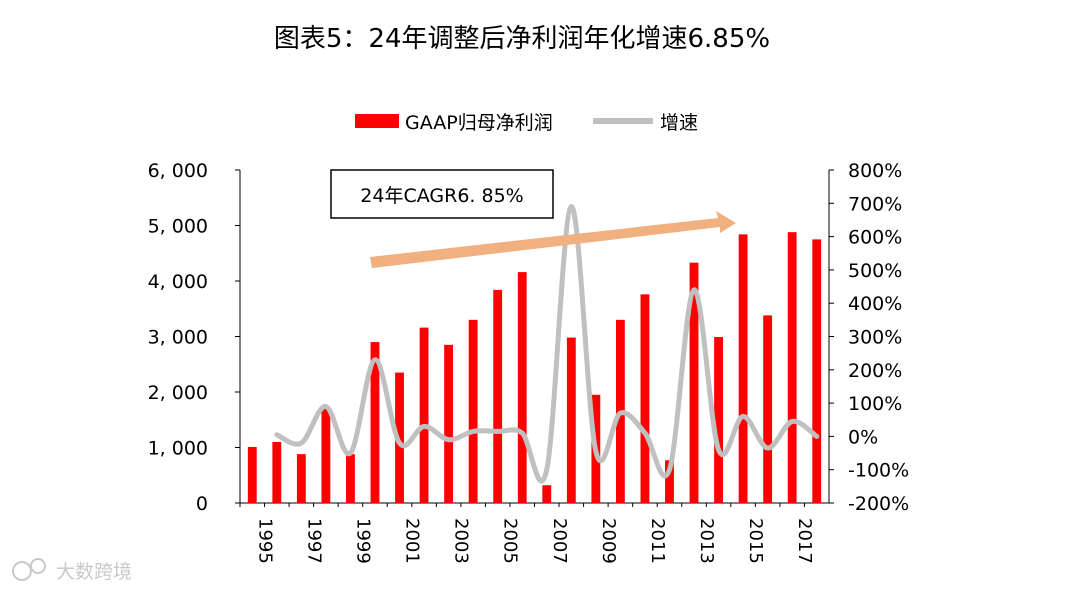 Image resolution: width=1080 pixels, height=591 pixels. I want to click on bar-2015, so click(743, 368).